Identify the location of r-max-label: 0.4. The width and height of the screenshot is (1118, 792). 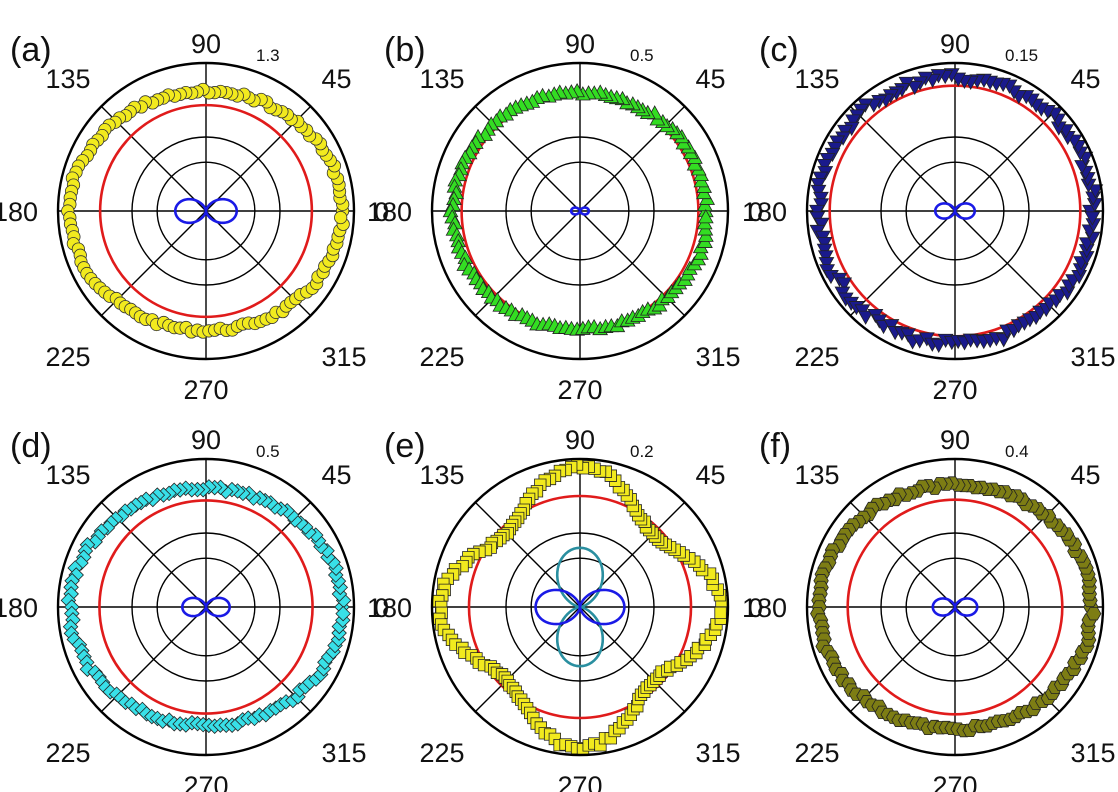
(1017, 451).